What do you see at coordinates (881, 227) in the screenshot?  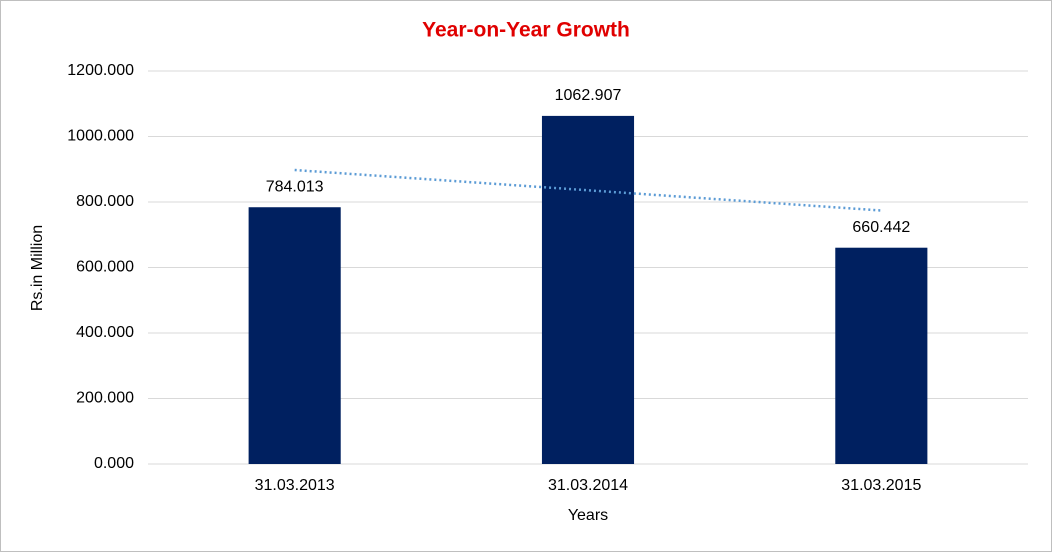 I see `data-label: 660.442` at bounding box center [881, 227].